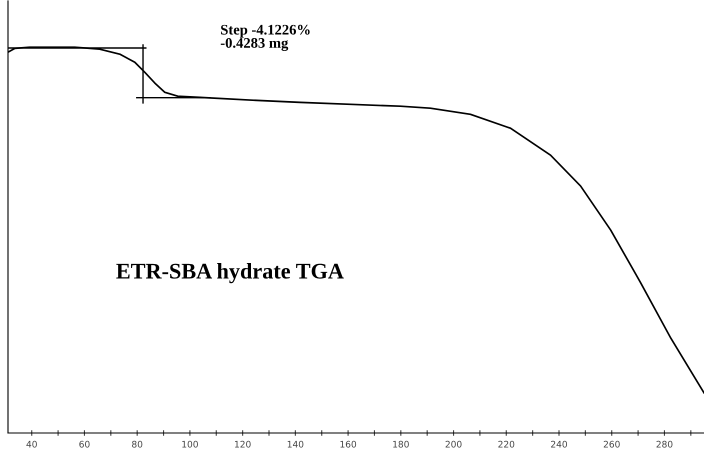  What do you see at coordinates (265, 37) in the screenshot?
I see `annotation: Step -4.1226% -0.4283 mg` at bounding box center [265, 37].